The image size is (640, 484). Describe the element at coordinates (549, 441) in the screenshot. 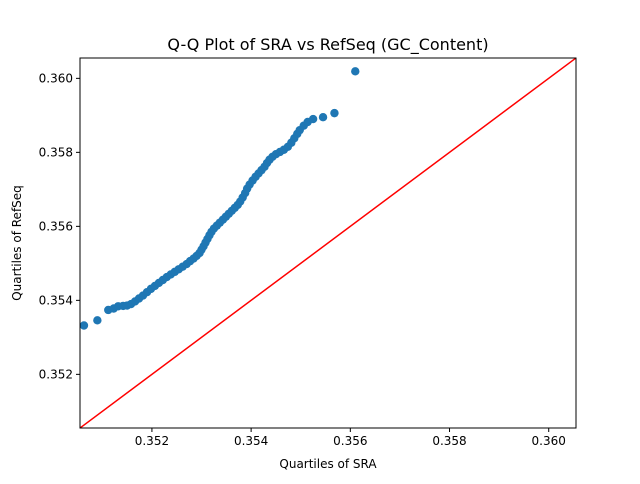

I see `x-tick-label: 0.360` at that location.